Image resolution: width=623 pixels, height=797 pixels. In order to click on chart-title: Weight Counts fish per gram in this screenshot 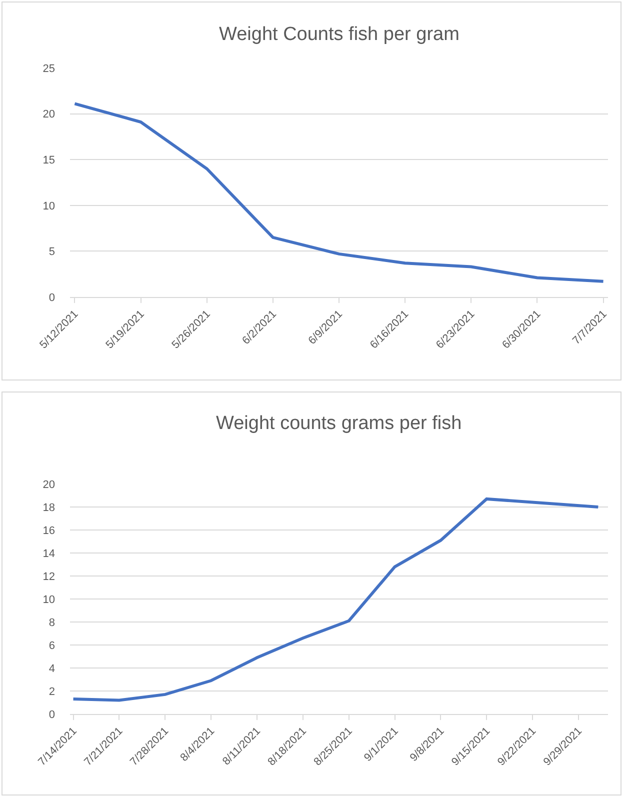, I will do `click(339, 34)`.